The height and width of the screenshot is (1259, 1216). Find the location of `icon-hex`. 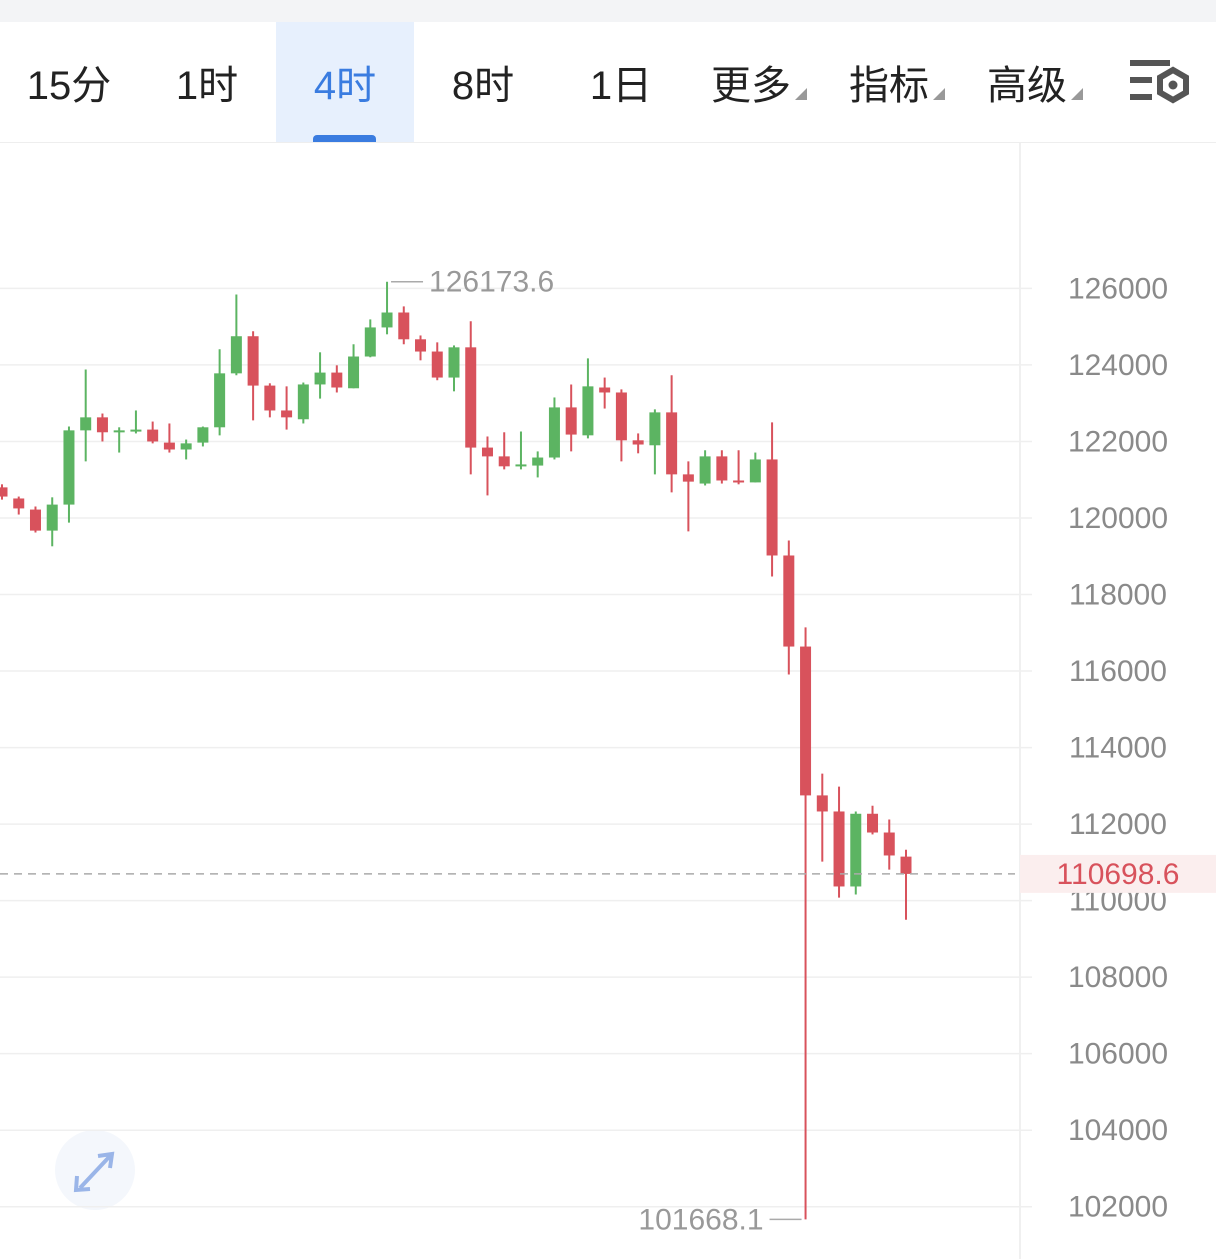

icon-hex is located at coordinates (1173, 85).